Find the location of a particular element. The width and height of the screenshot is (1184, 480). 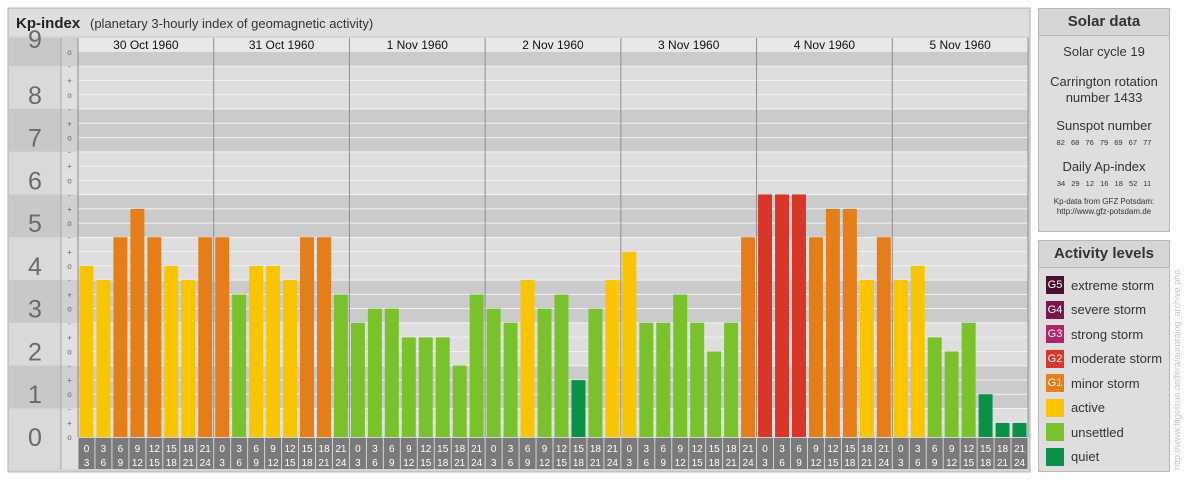

legend-label: minor storm is located at coordinates (1105, 383).